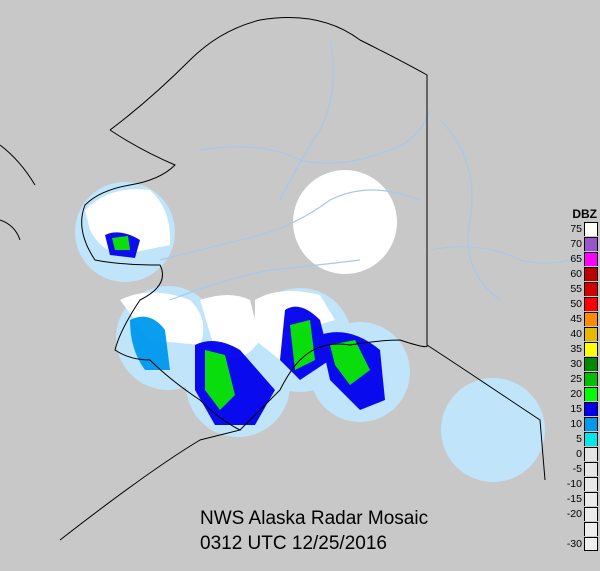 This screenshot has height=571, width=600. I want to click on legend-level: -15, so click(581, 498).